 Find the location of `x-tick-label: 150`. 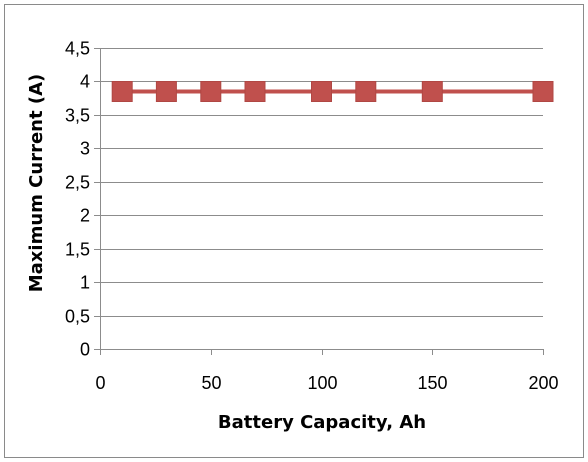

x-tick-label: 150 is located at coordinates (432, 383).